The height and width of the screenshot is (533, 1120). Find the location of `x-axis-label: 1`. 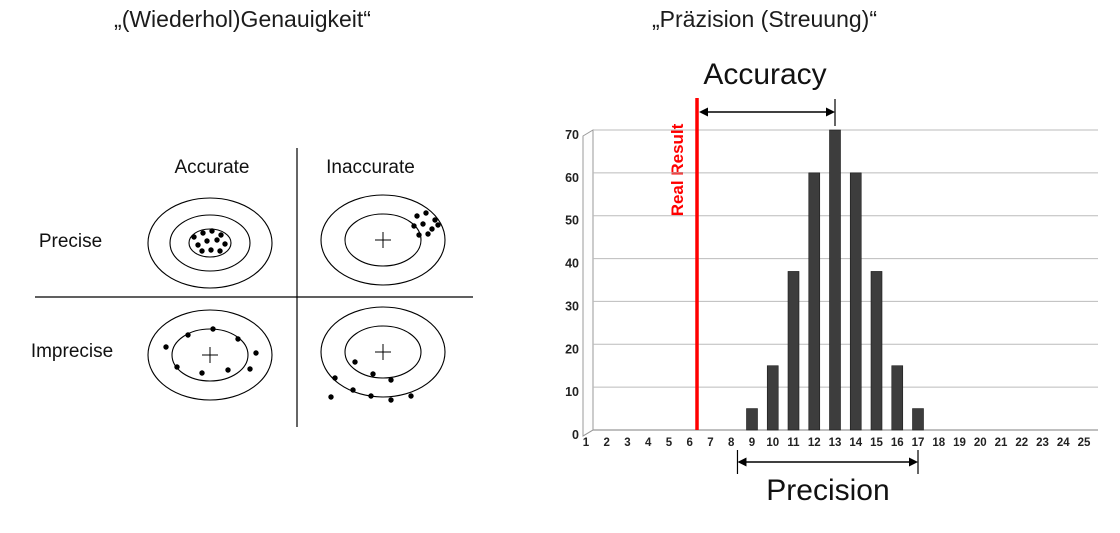

x-axis-label: 1 is located at coordinates (586, 443).